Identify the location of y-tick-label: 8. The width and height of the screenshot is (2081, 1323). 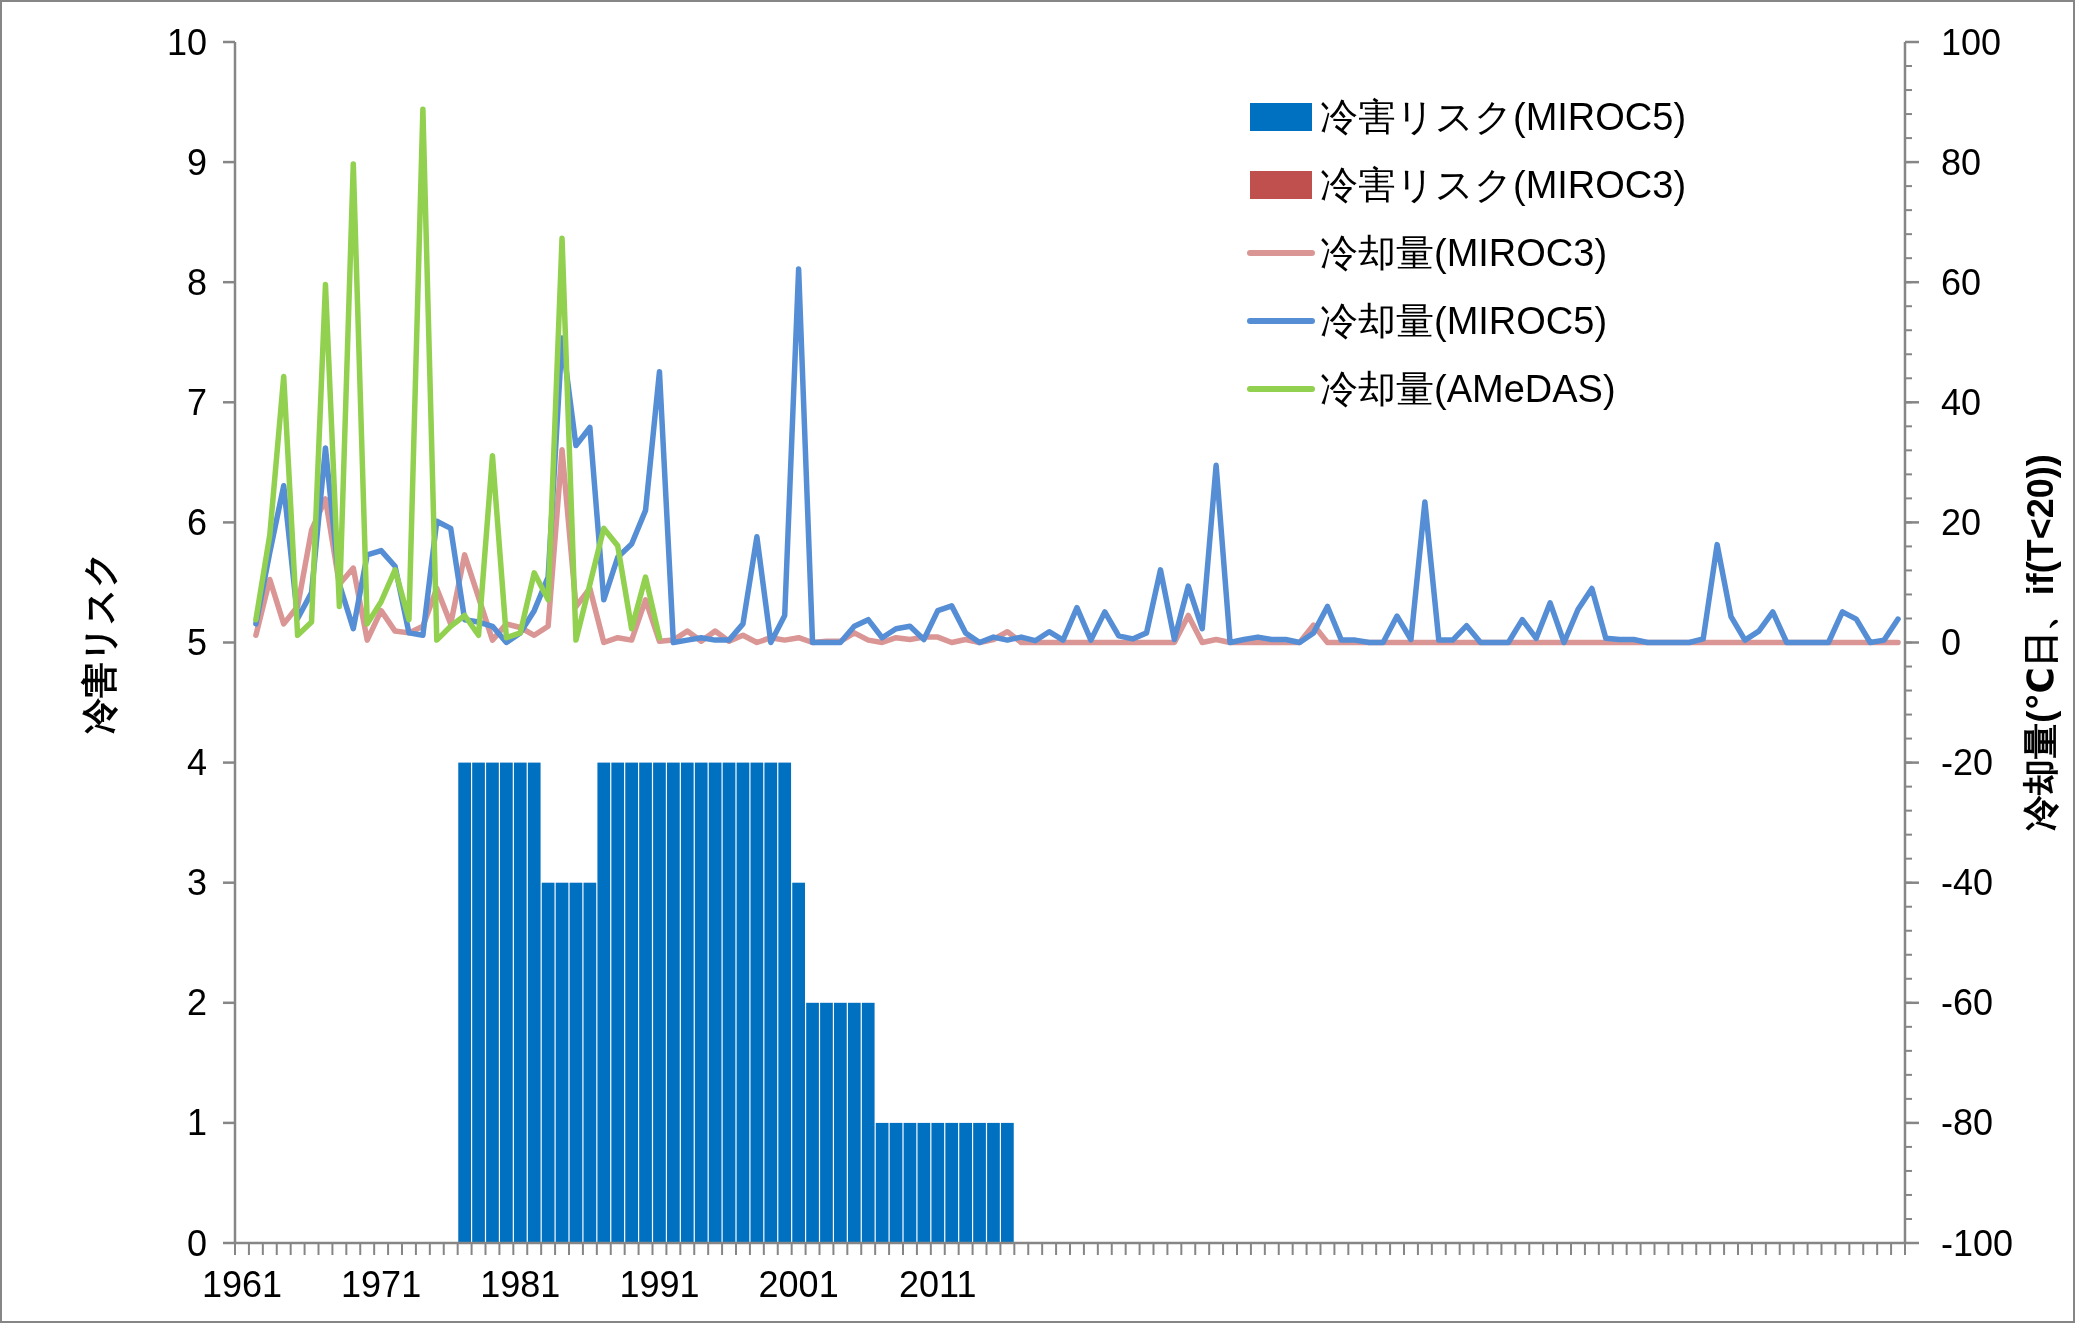
(196, 282).